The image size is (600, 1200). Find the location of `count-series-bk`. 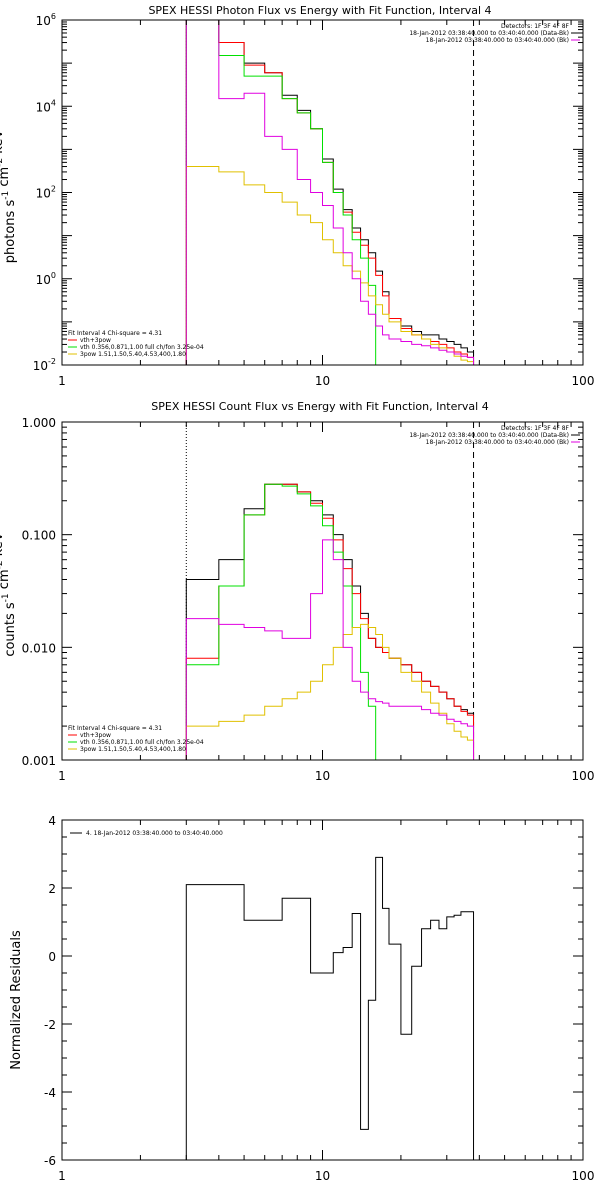

count-series-bk is located at coordinates (330, 649).